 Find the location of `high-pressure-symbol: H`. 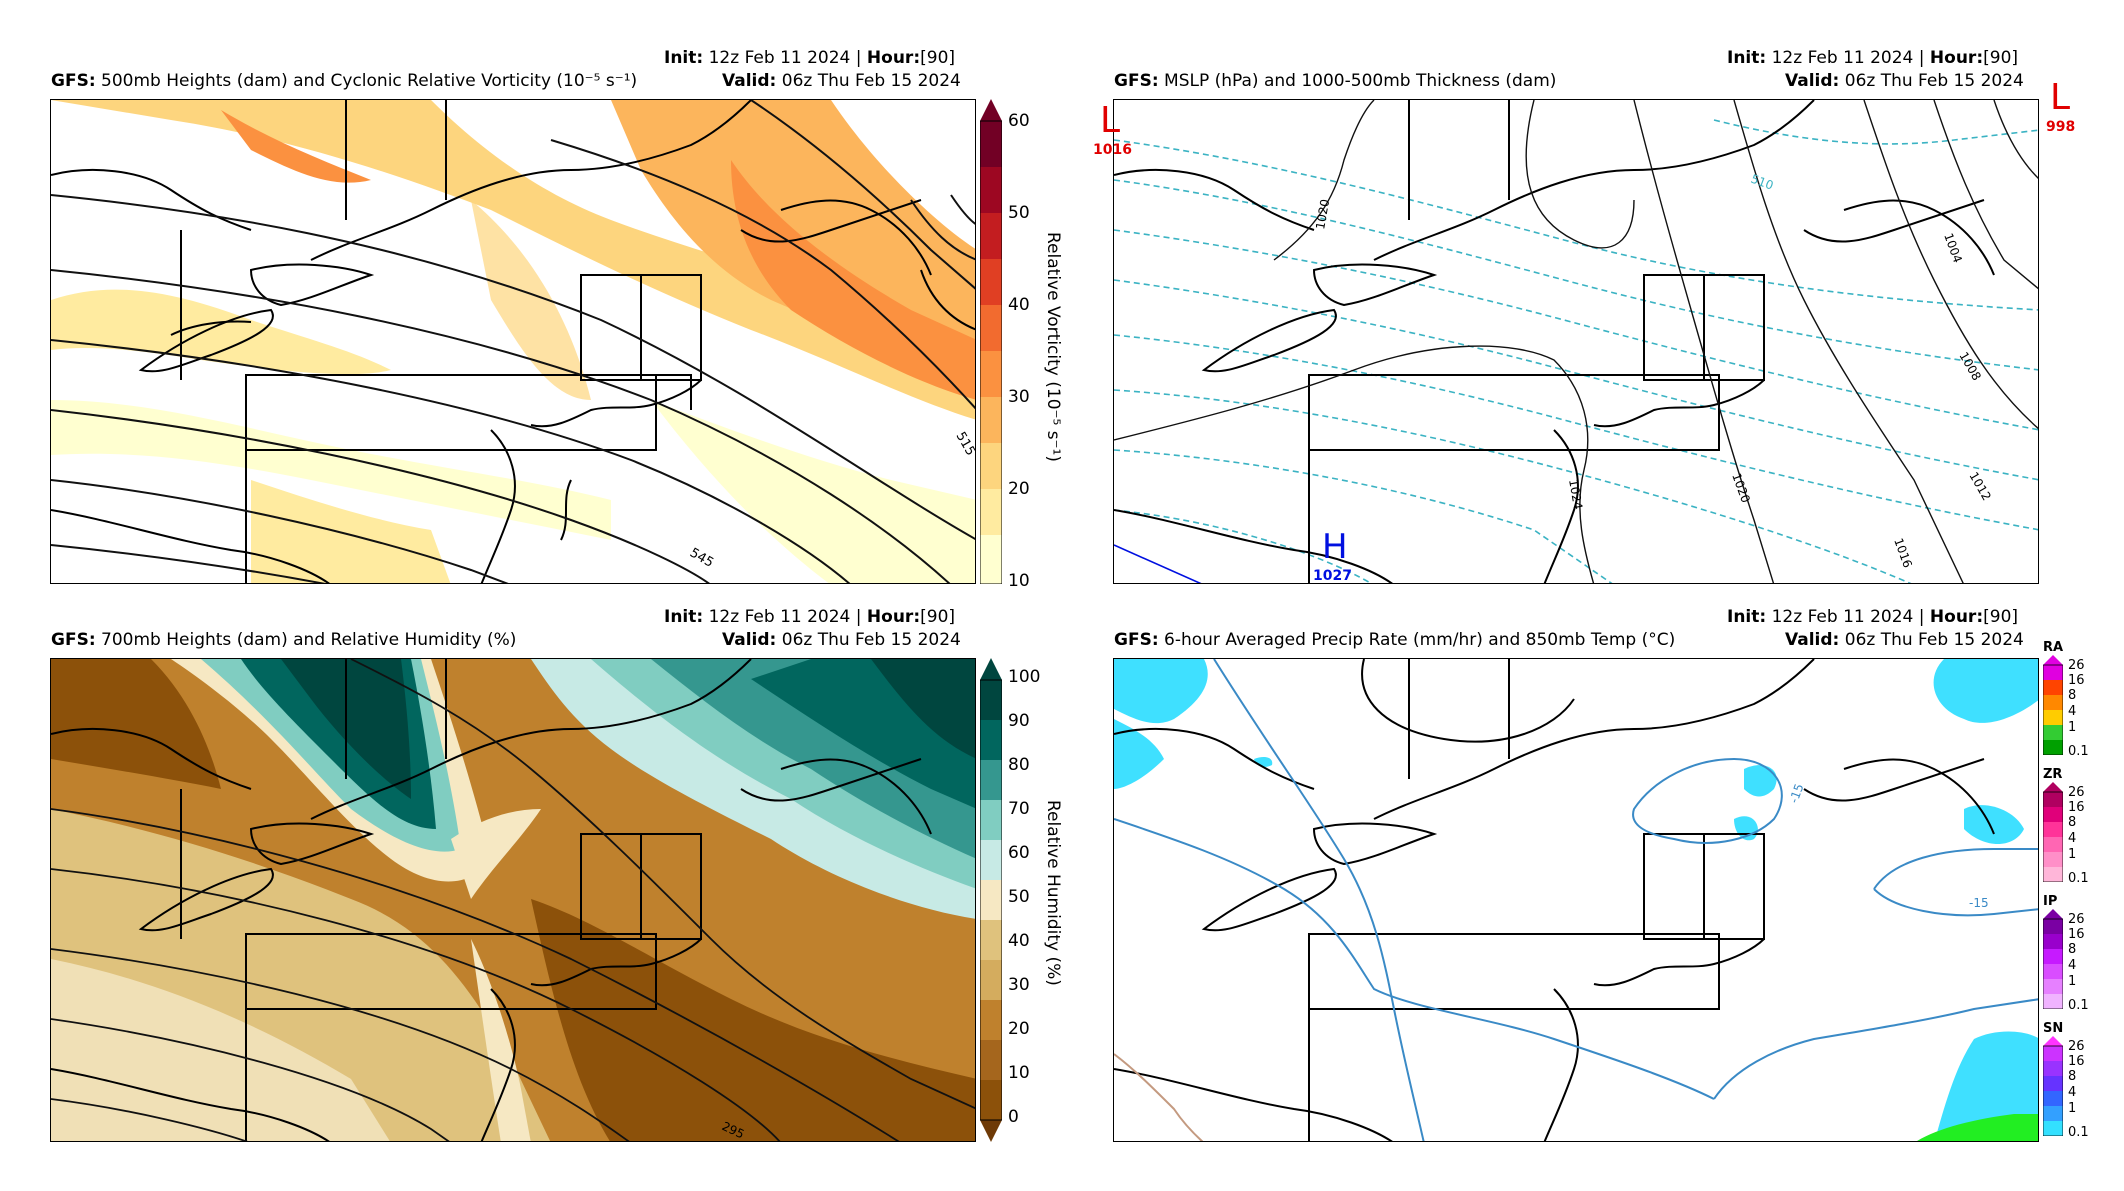

high-pressure-symbol: H is located at coordinates (1335, 547).